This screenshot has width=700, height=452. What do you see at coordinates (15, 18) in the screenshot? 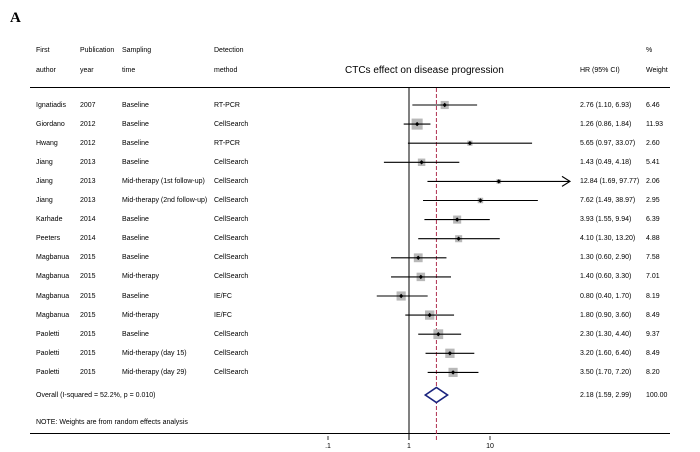
I see `panel-letter: A` at bounding box center [15, 18].